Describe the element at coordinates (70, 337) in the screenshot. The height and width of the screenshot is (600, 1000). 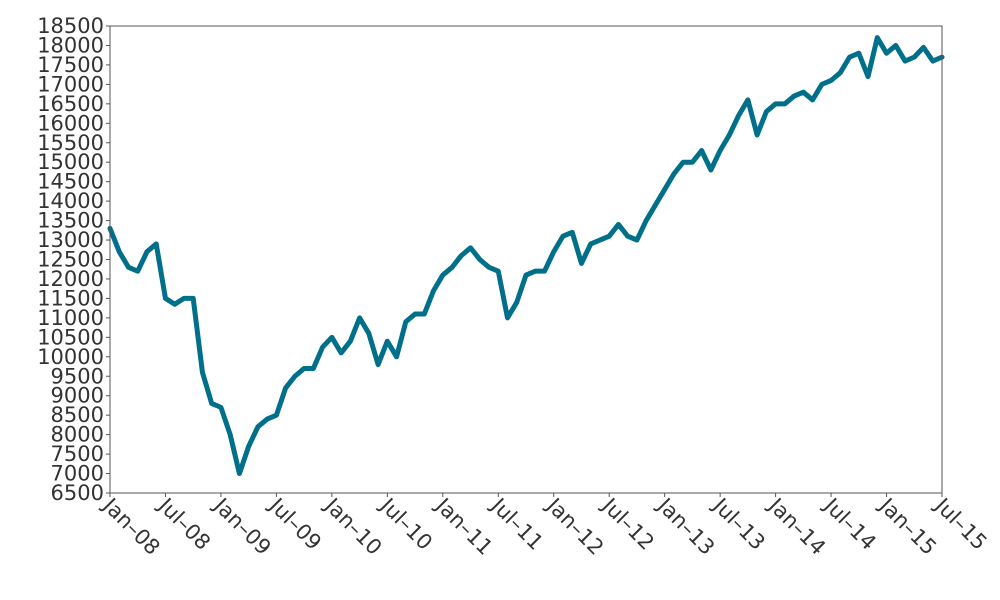
I see `y-tick-label: 10500` at that location.